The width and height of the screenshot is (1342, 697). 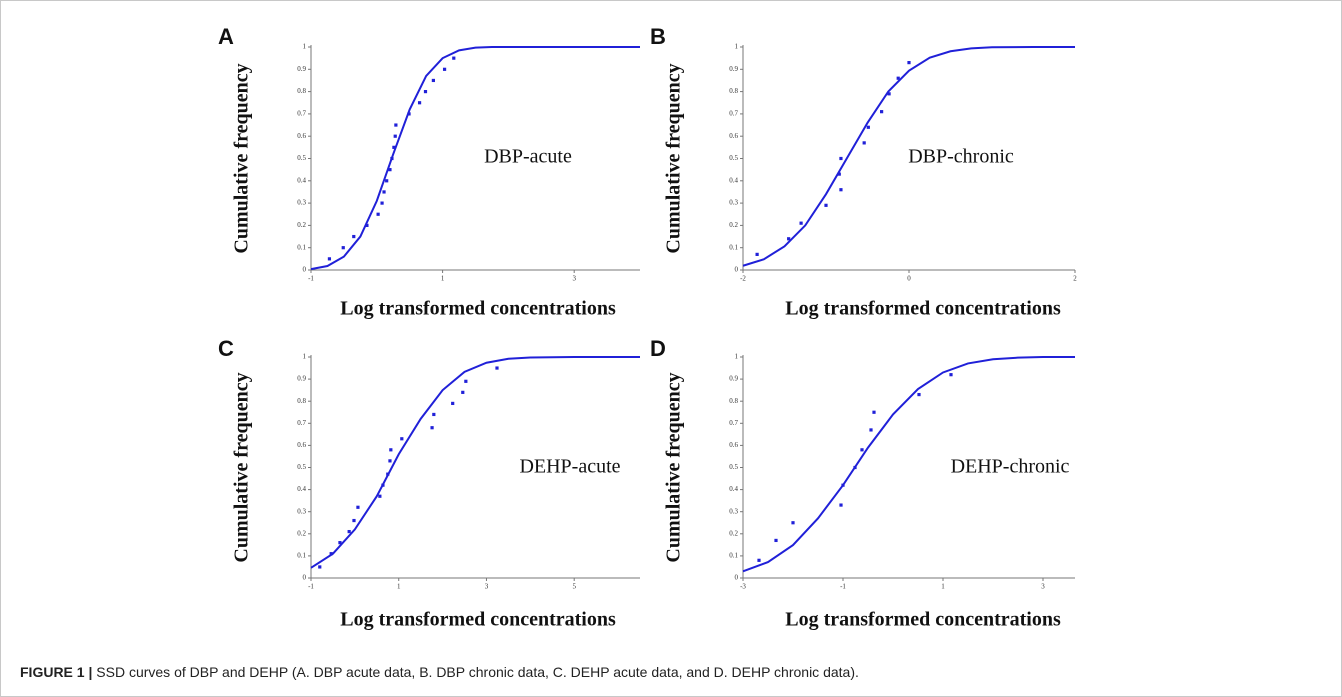 I want to click on caption-label: FIGURE 1 |, so click(x=56, y=672).